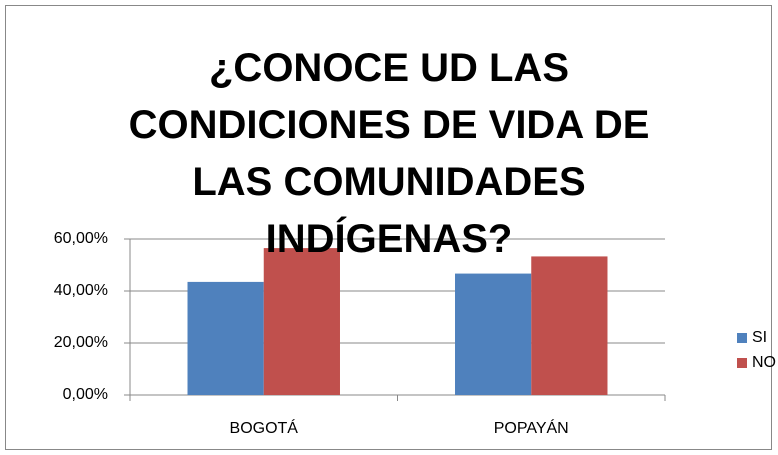 The height and width of the screenshot is (455, 778). Describe the element at coordinates (81, 290) in the screenshot. I see `y-tick-label: 40,00%` at that location.